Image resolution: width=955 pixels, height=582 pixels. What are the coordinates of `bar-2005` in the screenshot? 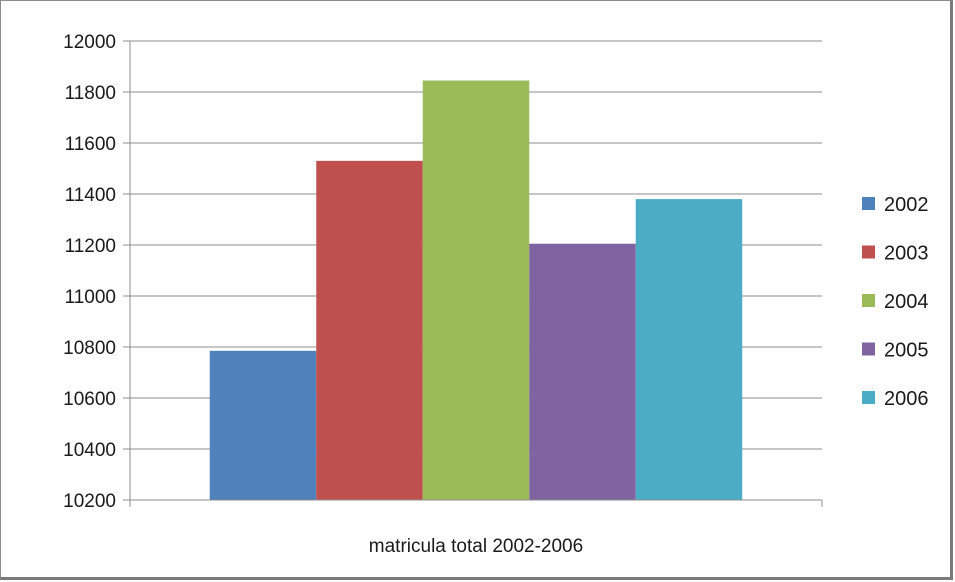 It's located at (582, 371).